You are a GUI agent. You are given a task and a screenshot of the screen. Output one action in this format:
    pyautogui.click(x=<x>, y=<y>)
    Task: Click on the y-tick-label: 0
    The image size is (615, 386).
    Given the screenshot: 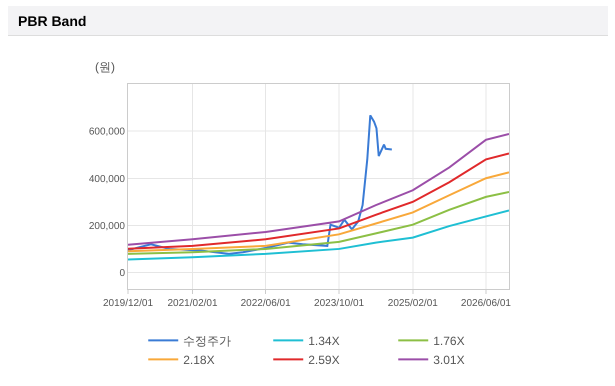 What is the action you would take?
    pyautogui.click(x=122, y=274)
    